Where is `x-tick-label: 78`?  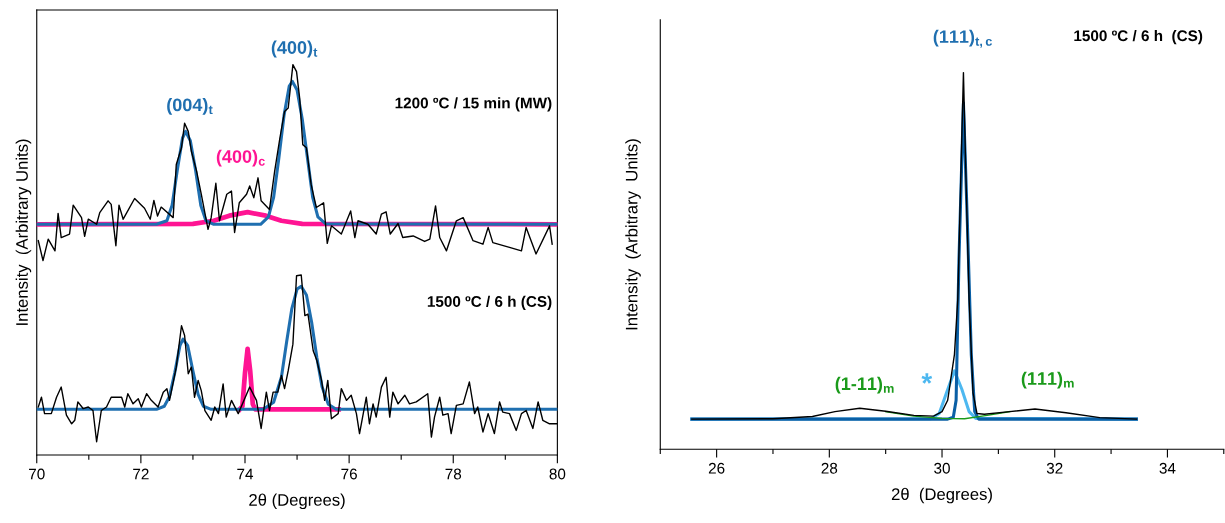
x-tick-label: 78 is located at coordinates (453, 474).